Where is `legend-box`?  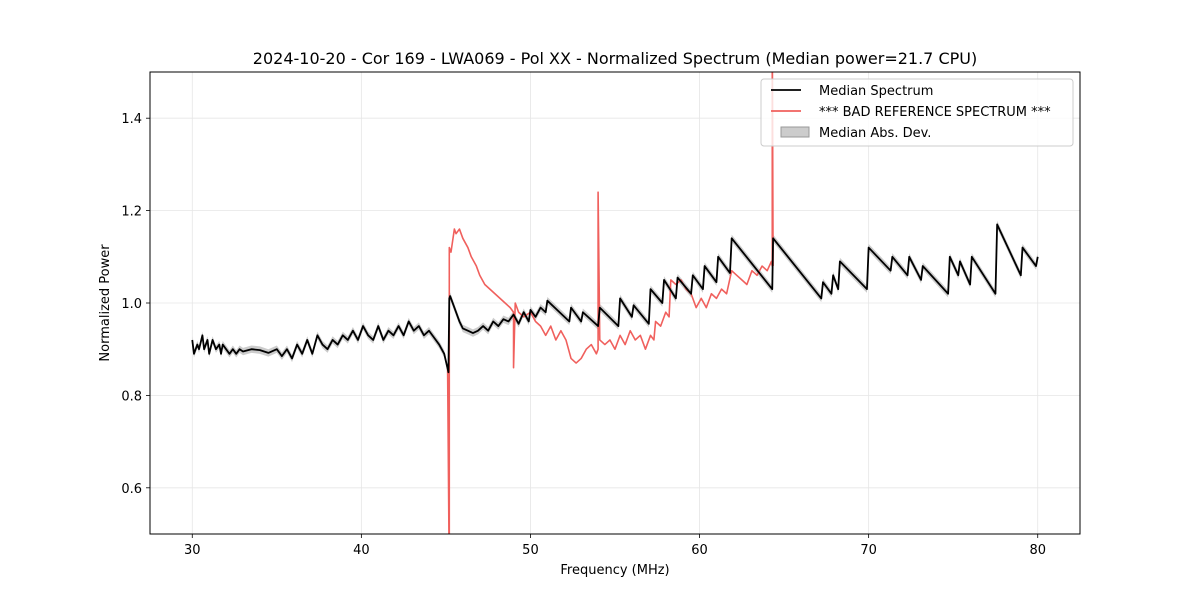 legend-box is located at coordinates (917, 112).